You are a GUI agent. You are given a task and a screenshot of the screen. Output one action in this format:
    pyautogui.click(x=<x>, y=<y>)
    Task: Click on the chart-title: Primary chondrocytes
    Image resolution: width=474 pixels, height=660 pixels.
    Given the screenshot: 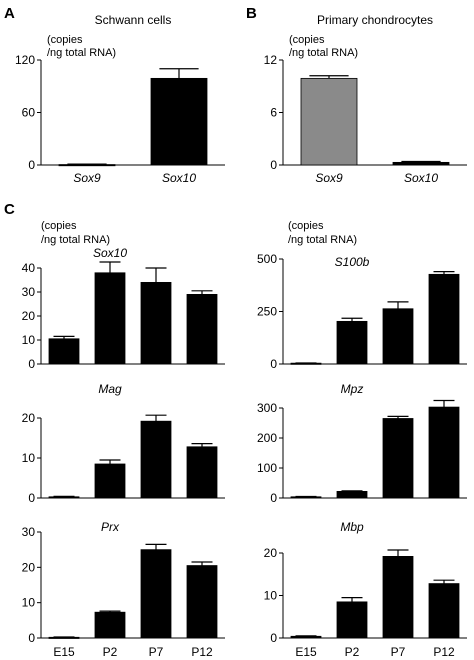 What is the action you would take?
    pyautogui.click(x=375, y=20)
    